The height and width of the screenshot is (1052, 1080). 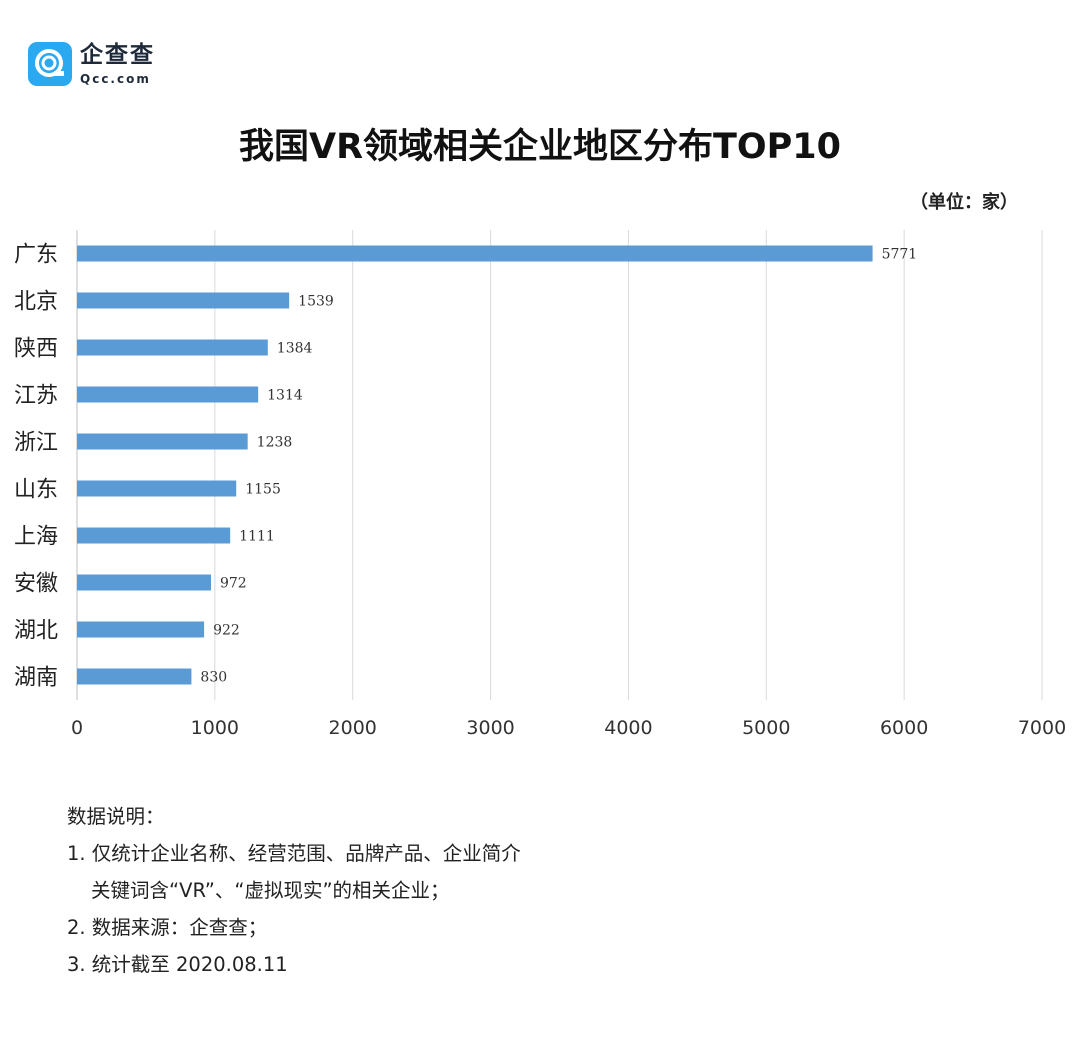 What do you see at coordinates (213, 678) in the screenshot?
I see `value-label: 830` at bounding box center [213, 678].